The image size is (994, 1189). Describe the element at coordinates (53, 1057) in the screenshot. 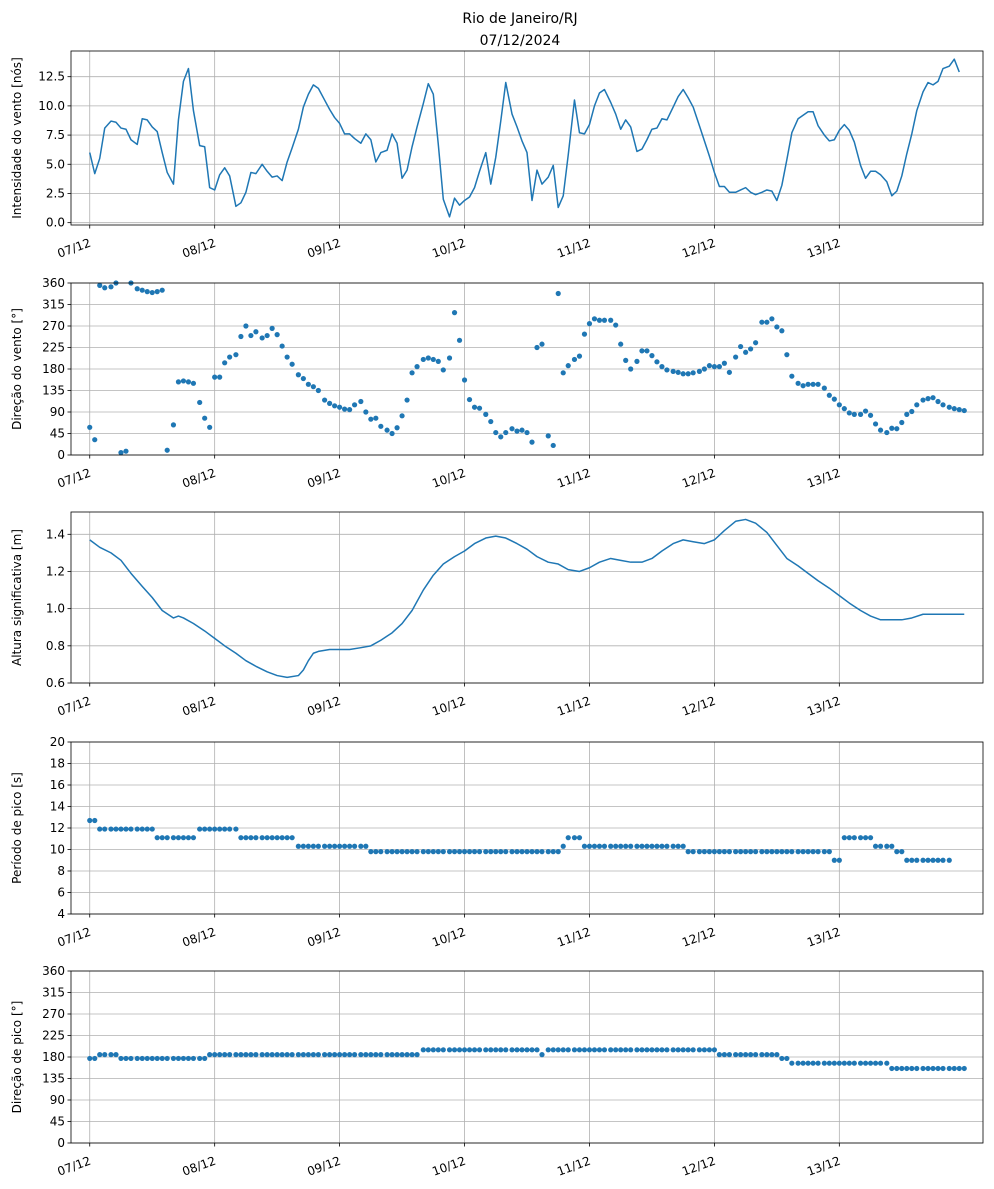

I see `y-tick-label: 180` at that location.